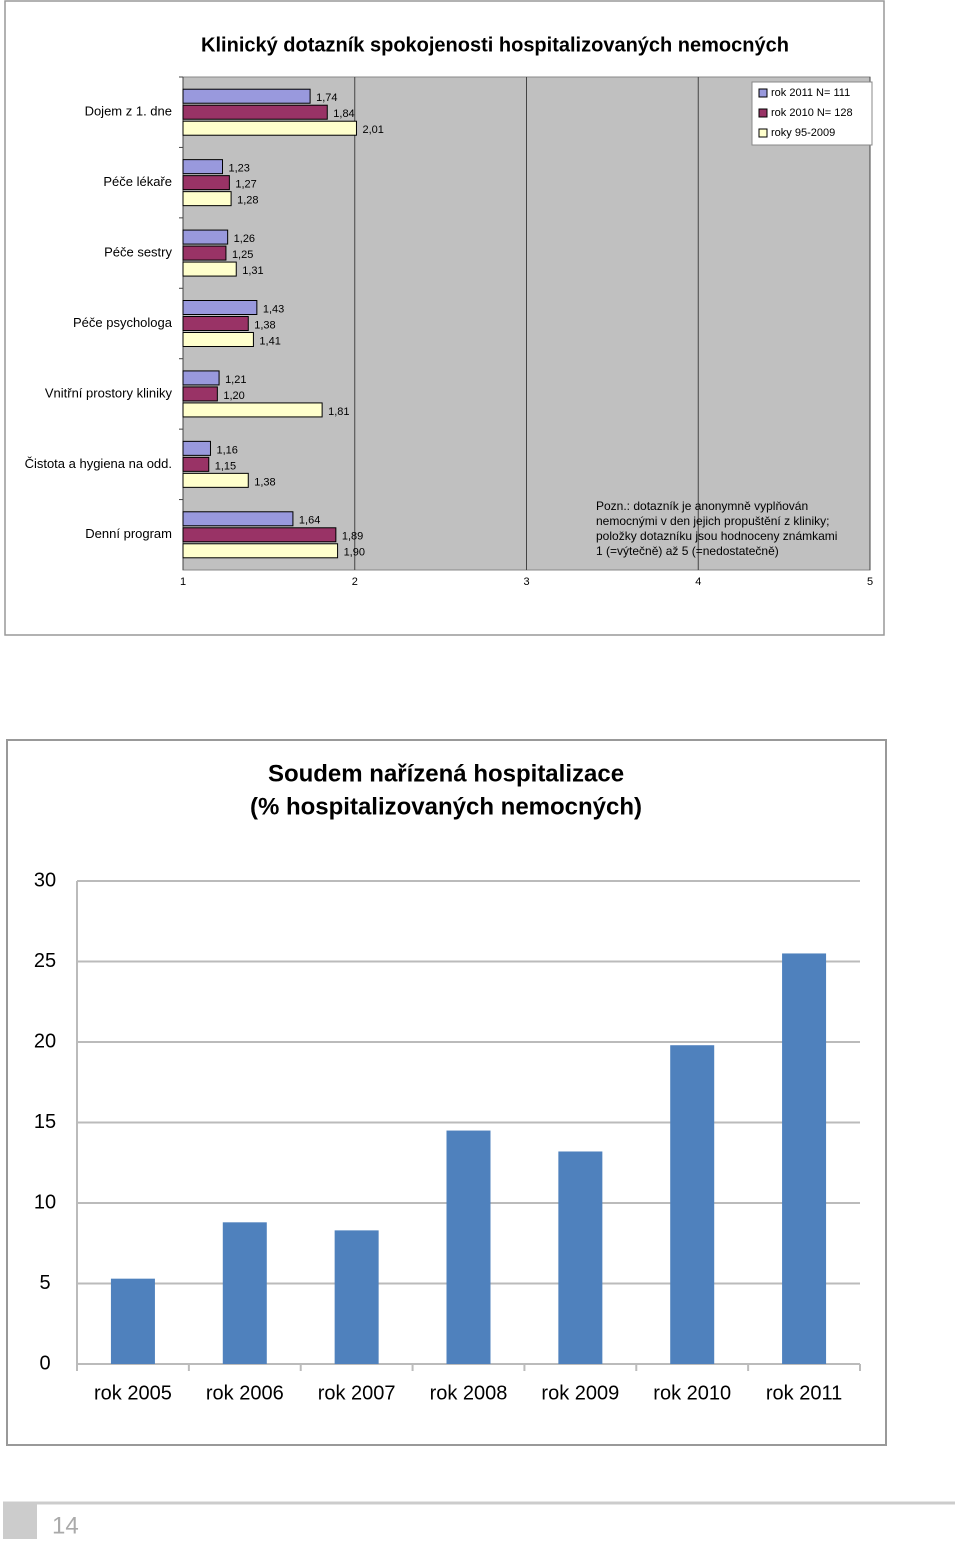 Image resolution: width=960 pixels, height=1547 pixels. Describe the element at coordinates (45, 961) in the screenshot. I see `y-tick-label: 25` at that location.